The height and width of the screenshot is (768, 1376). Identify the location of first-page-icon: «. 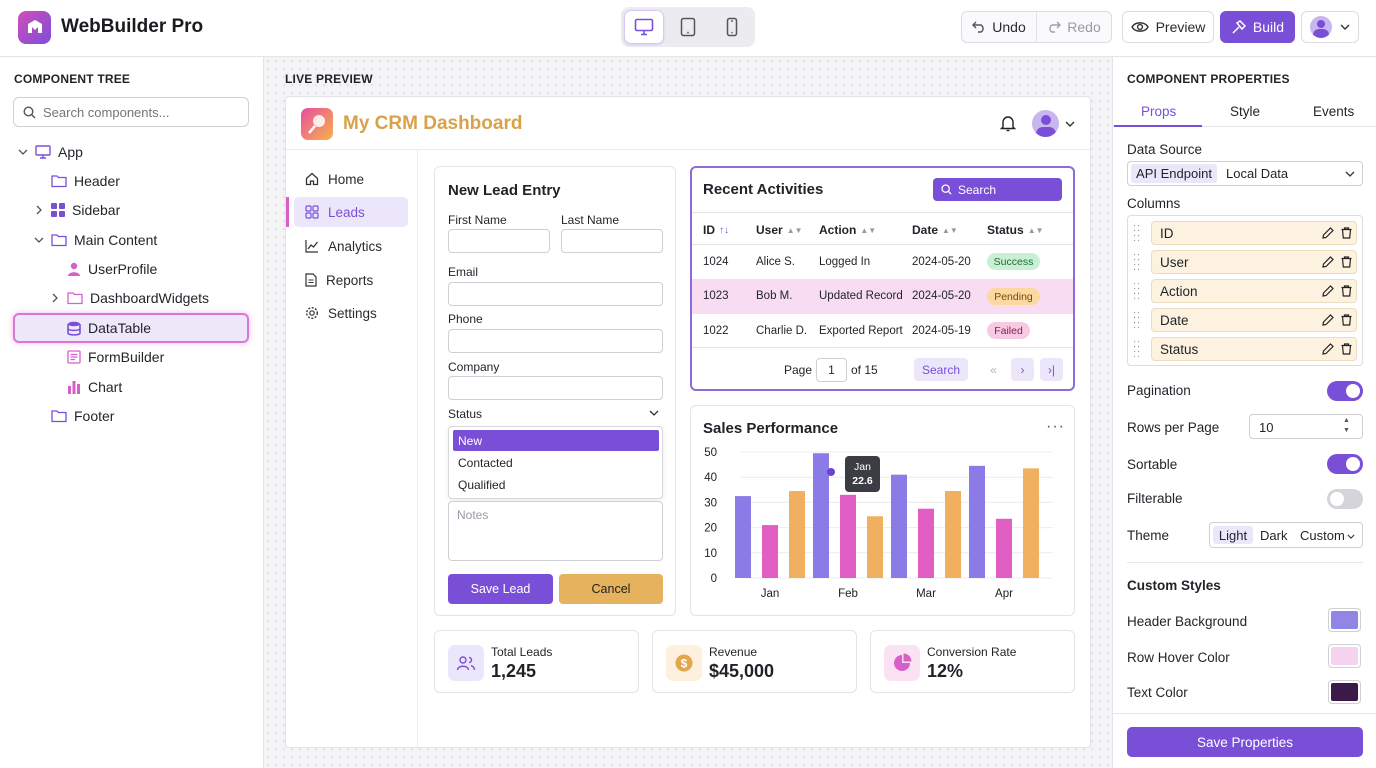
(993, 369).